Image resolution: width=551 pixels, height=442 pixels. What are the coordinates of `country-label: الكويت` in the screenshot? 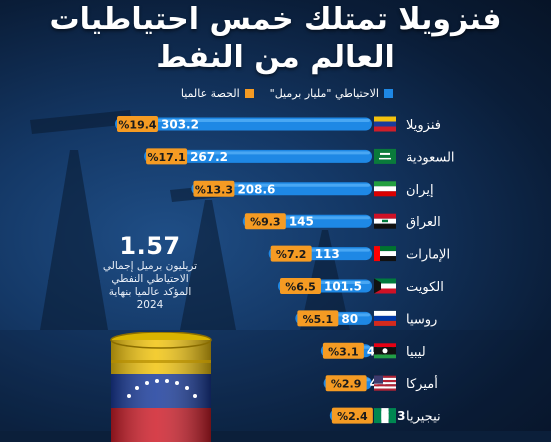 It's located at (425, 287).